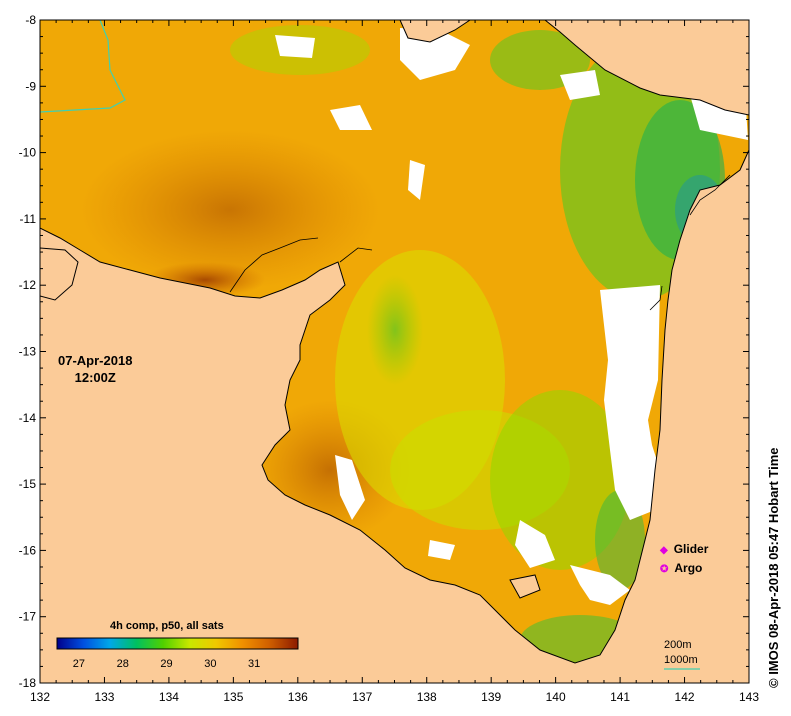  What do you see at coordinates (30, 86) in the screenshot?
I see `y-tick-label: -9` at bounding box center [30, 86].